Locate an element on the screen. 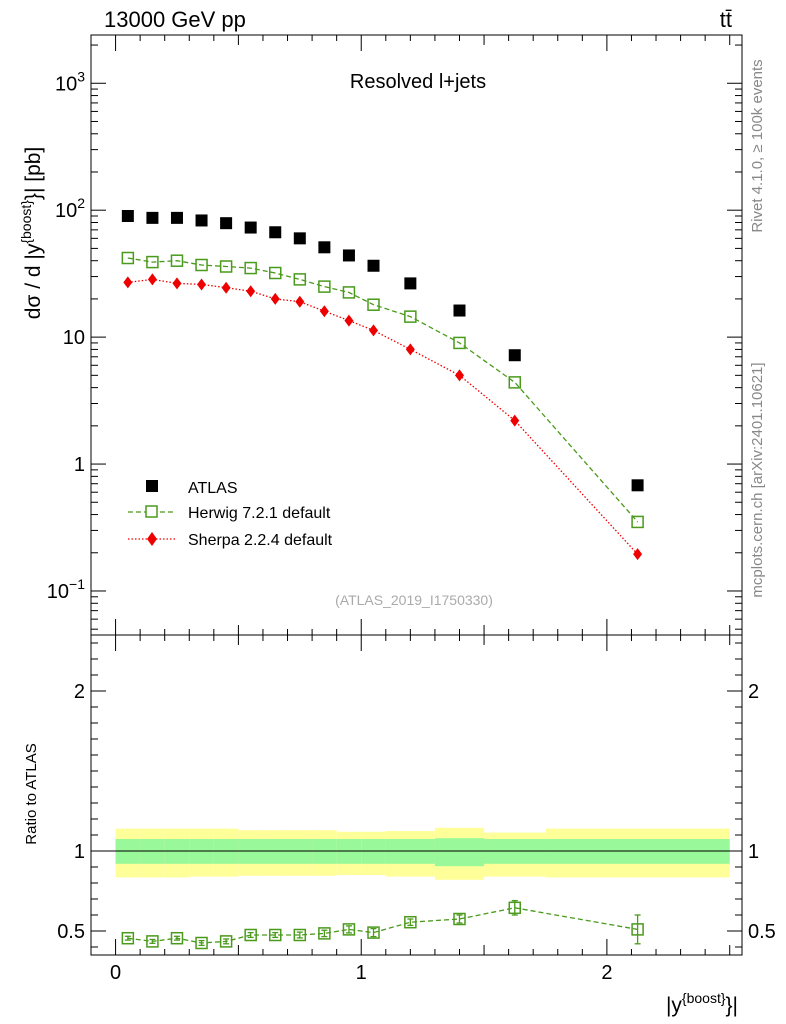  legend-marker-atlas is located at coordinates (152, 486).